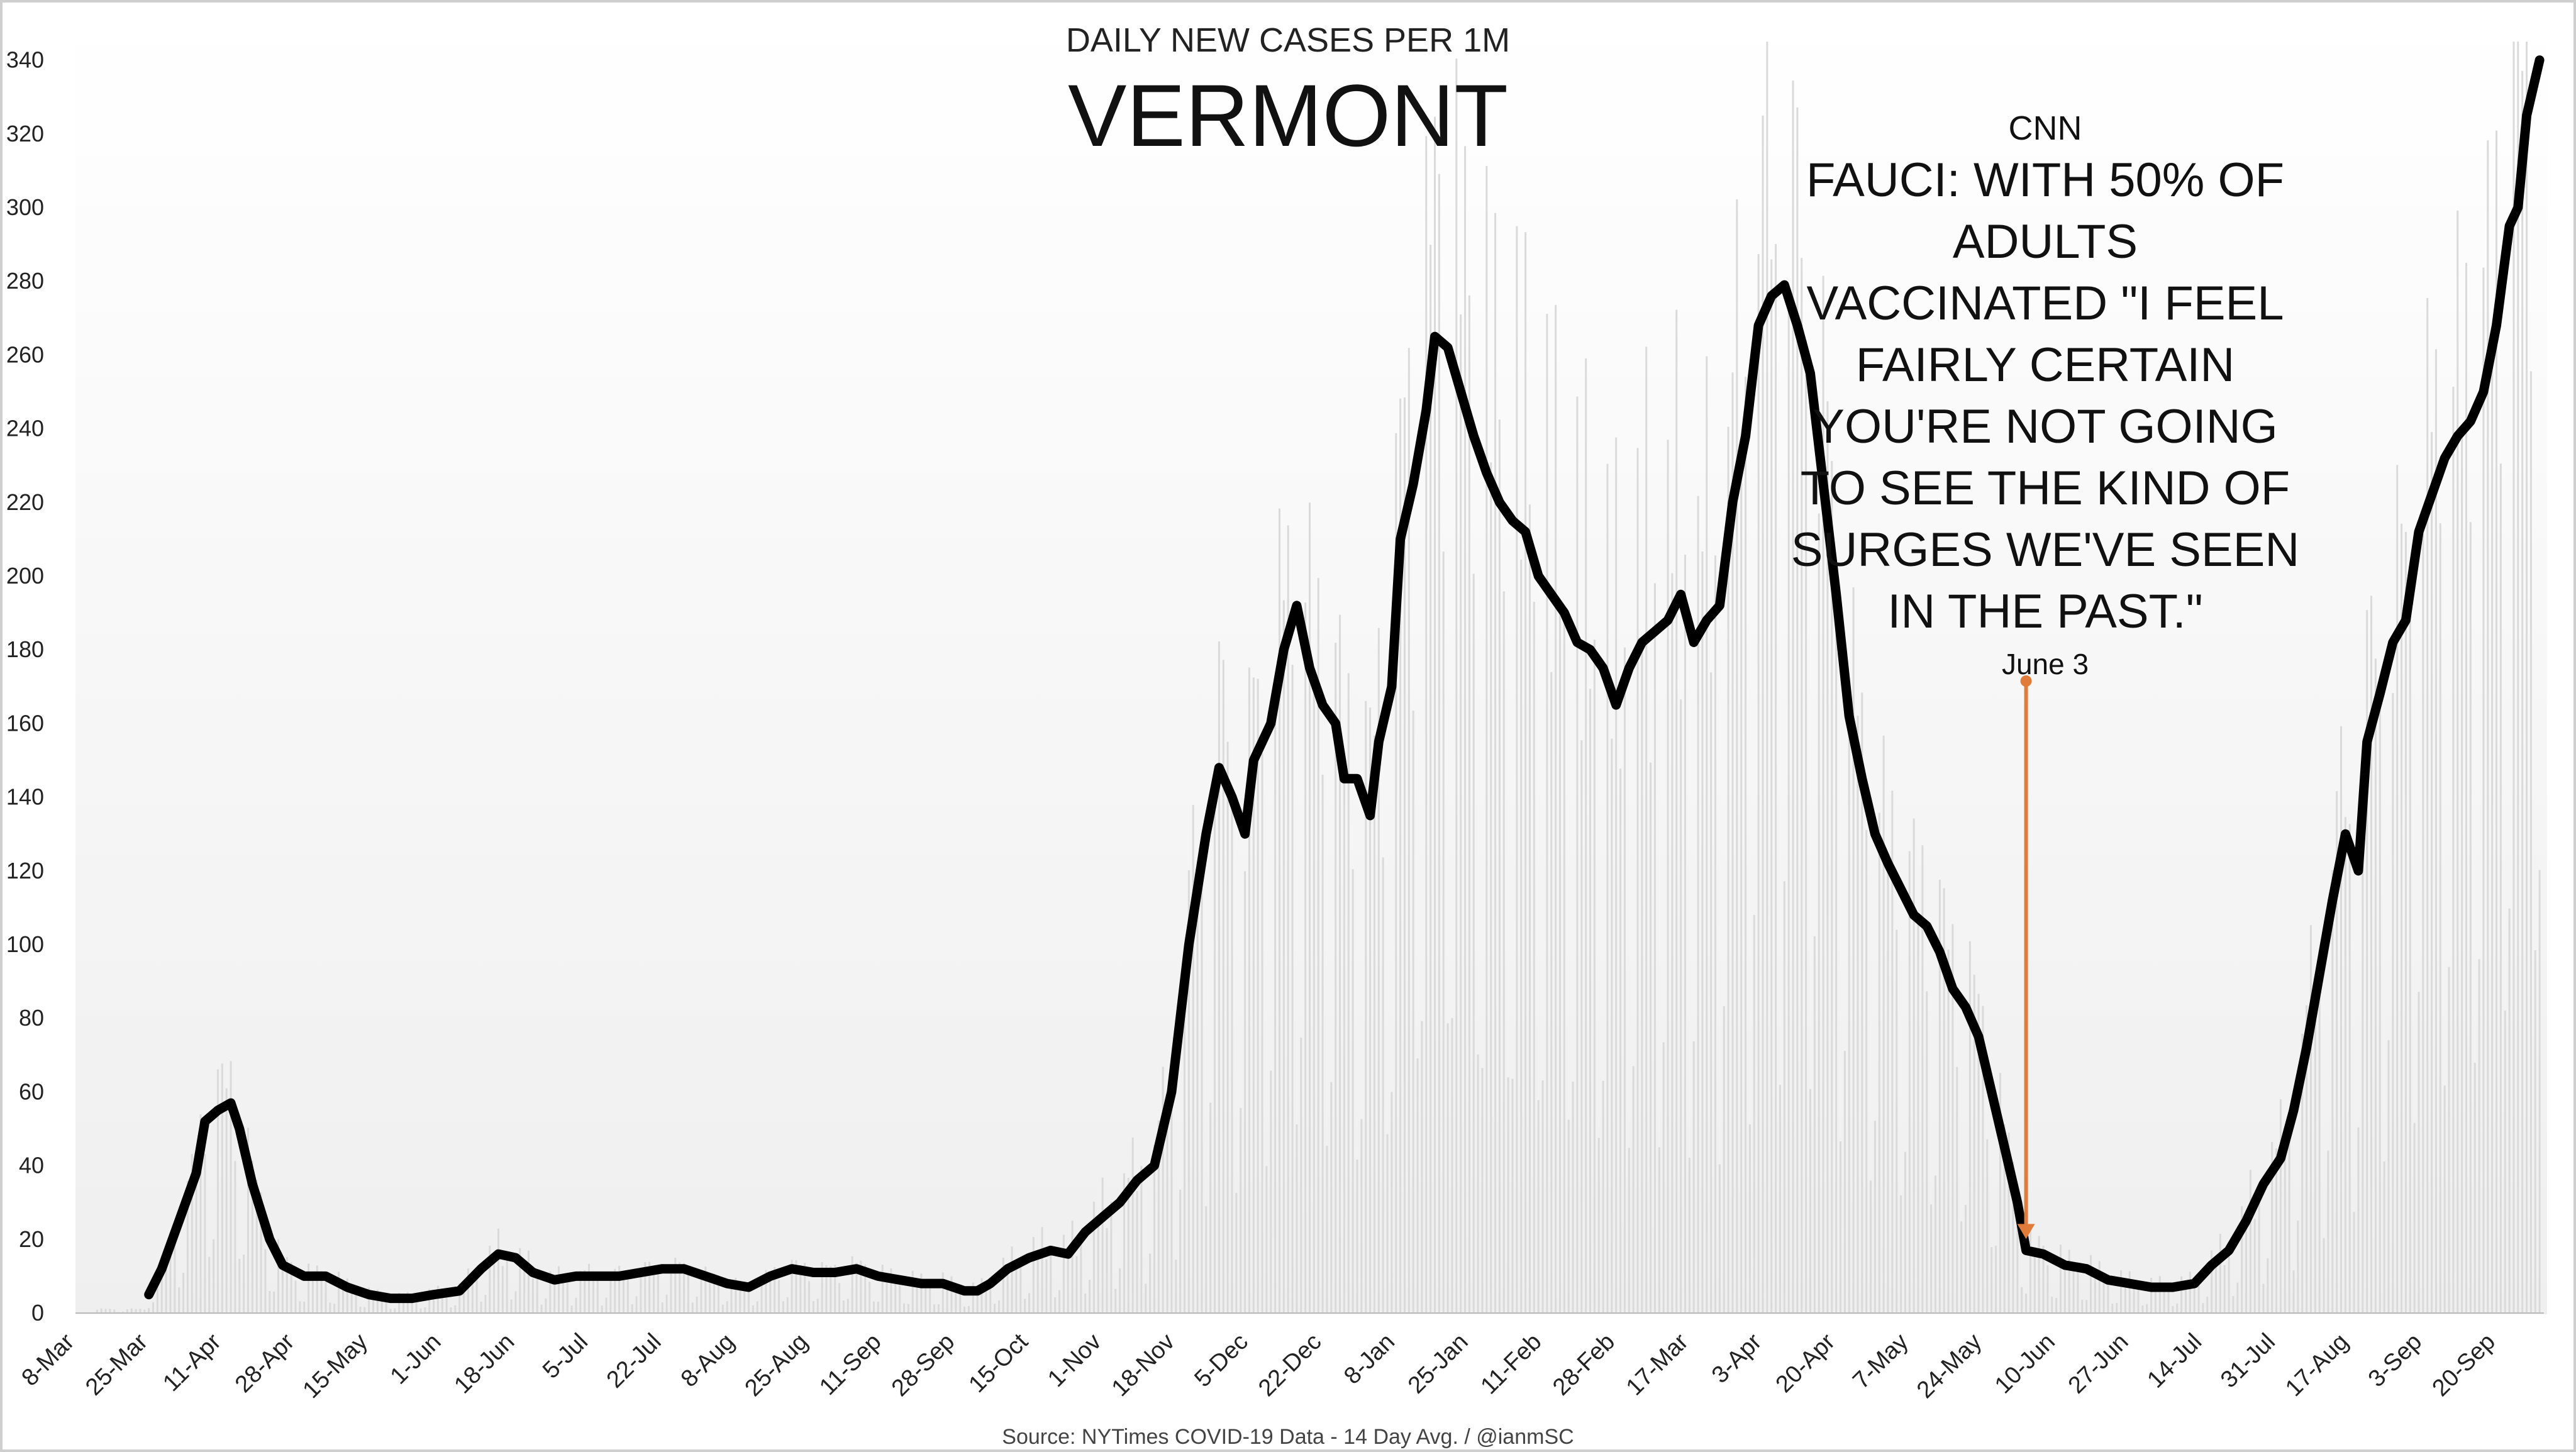 Image resolution: width=2576 pixels, height=1452 pixels. What do you see at coordinates (2045, 426) in the screenshot?
I see `annotation-headline-line: YOU'RE NOT GOING` at bounding box center [2045, 426].